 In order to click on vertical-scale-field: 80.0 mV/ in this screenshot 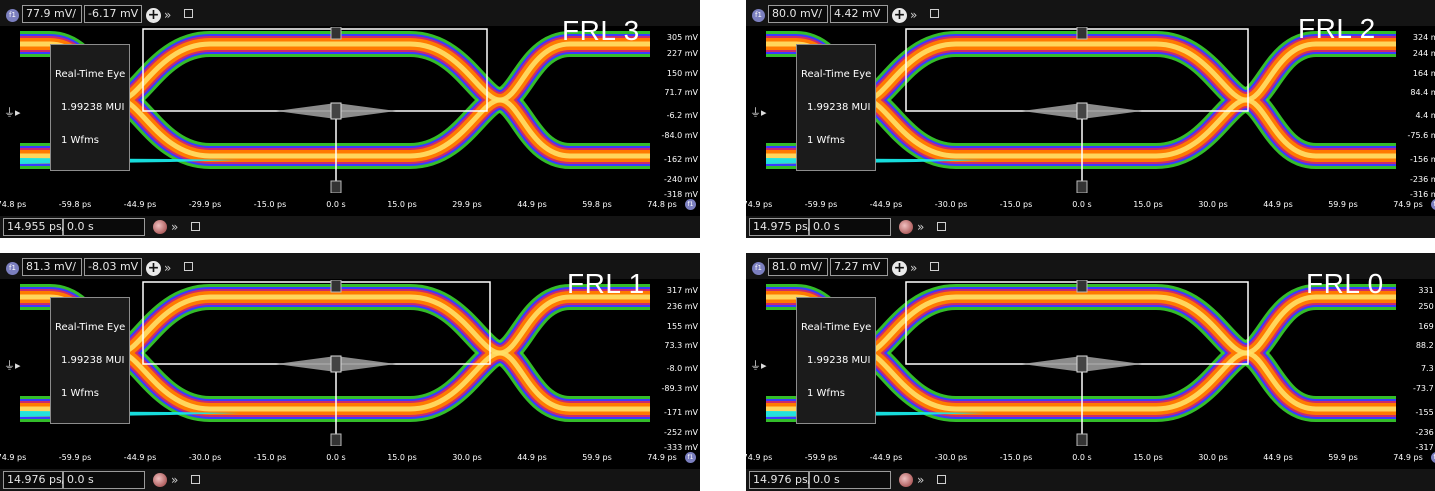, I will do `click(798, 14)`.